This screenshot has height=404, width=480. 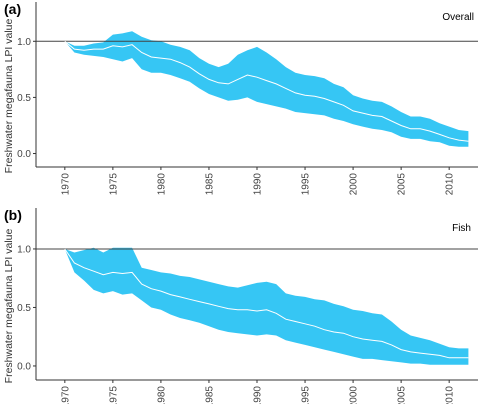 What do you see at coordinates (24, 42) in the screenshot?
I see `y-tick-label-a-2: 1.0` at bounding box center [24, 42].